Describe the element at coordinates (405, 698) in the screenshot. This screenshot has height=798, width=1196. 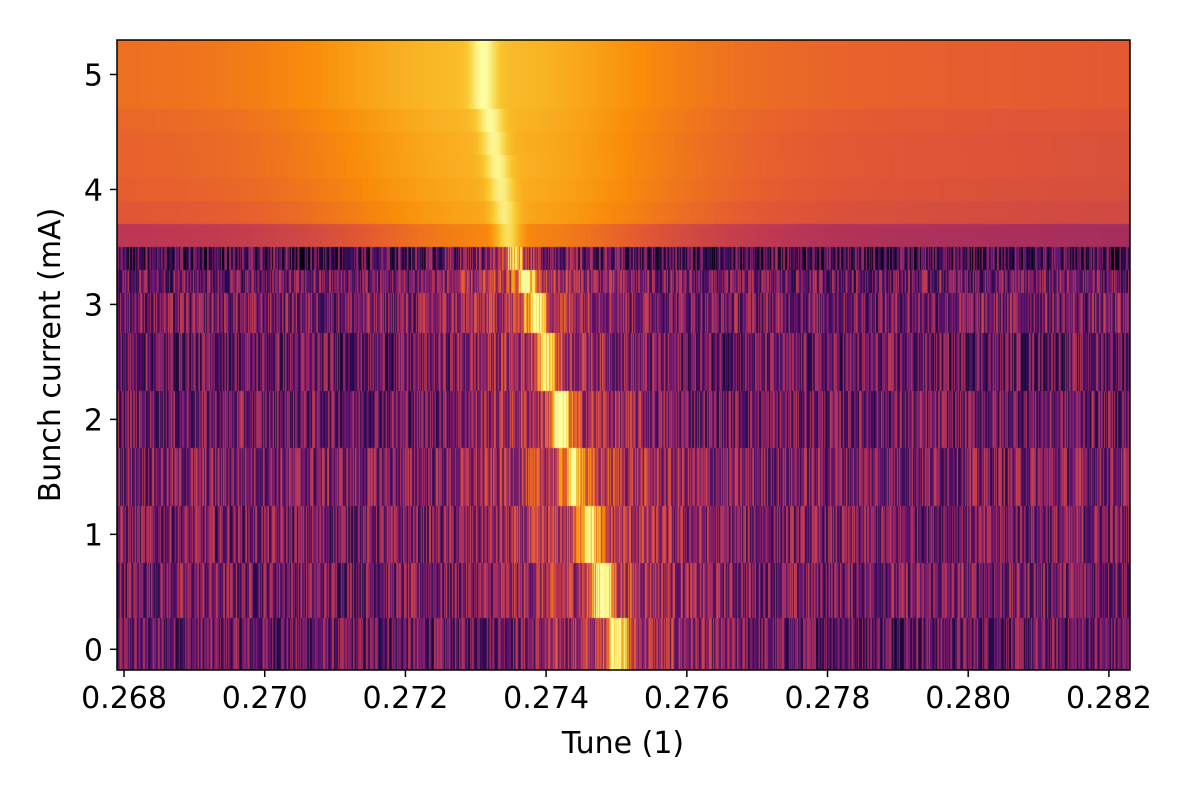
I see `x-tick-label: 0.272` at that location.